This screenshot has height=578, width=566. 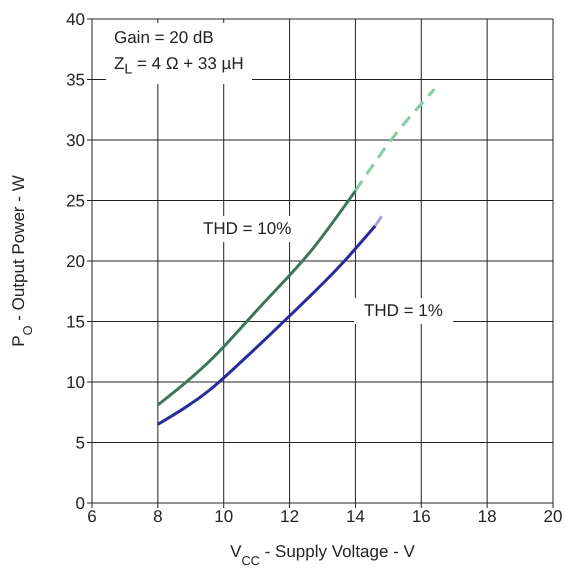 I want to click on annotation: THD = 10%, so click(x=247, y=229).